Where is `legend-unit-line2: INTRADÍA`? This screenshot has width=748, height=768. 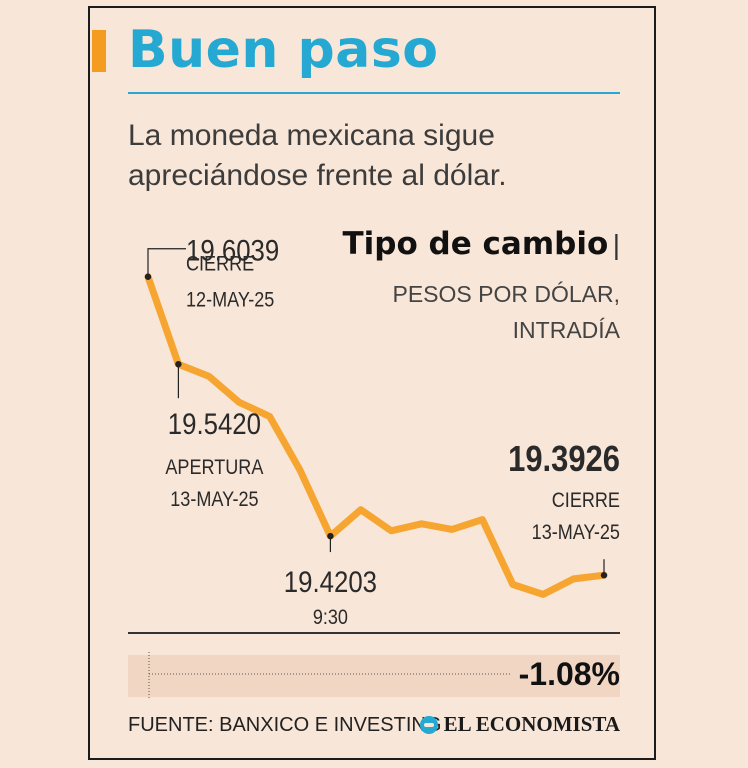 legend-unit-line2: INTRADÍA is located at coordinates (566, 330).